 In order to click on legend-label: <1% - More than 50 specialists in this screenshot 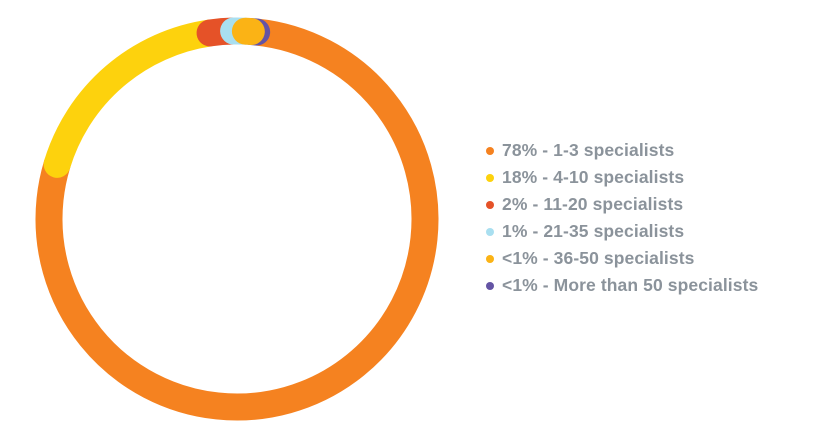, I will do `click(630, 285)`.